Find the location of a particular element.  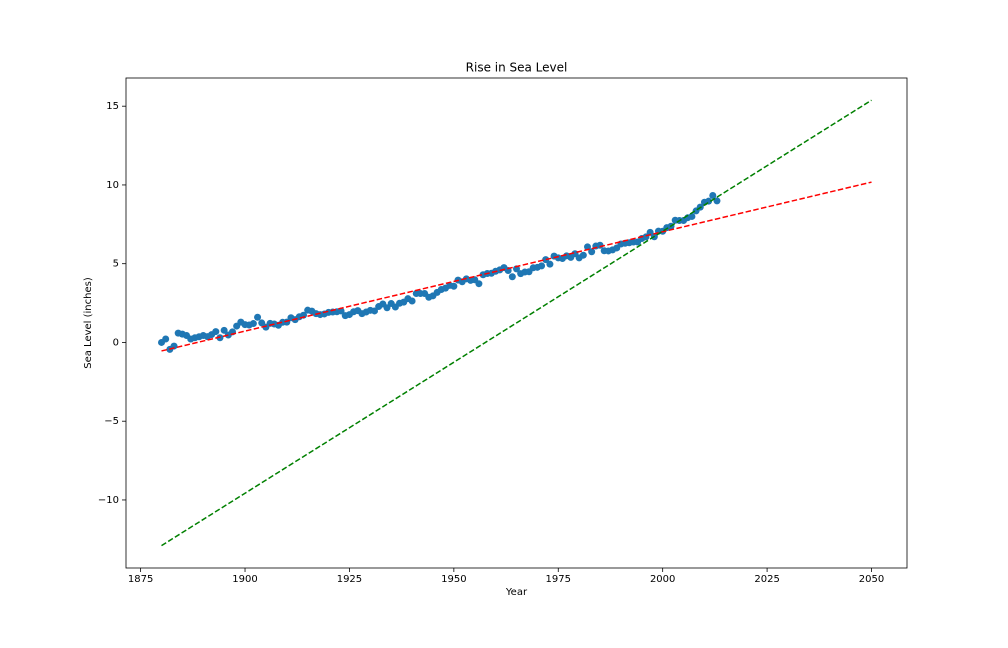

y-tick-label: 0 is located at coordinates (116, 342).